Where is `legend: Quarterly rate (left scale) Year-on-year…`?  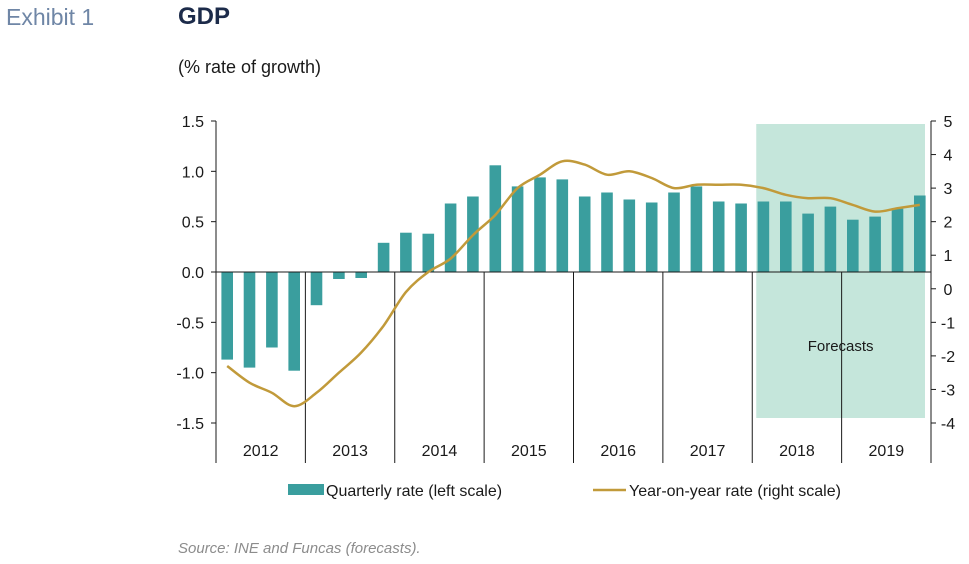 legend: Quarterly rate (left scale) Year-on-year… is located at coordinates (564, 491).